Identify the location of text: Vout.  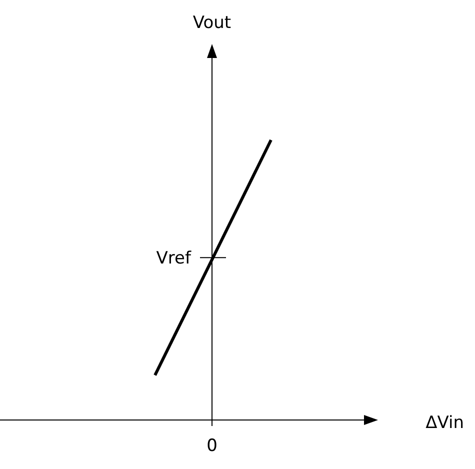
(212, 23).